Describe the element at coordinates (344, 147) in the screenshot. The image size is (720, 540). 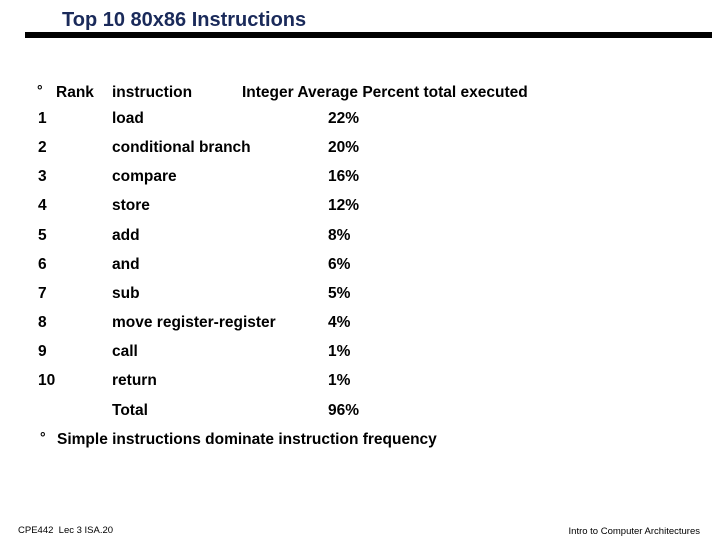
I see `percent-cell: 20%` at that location.